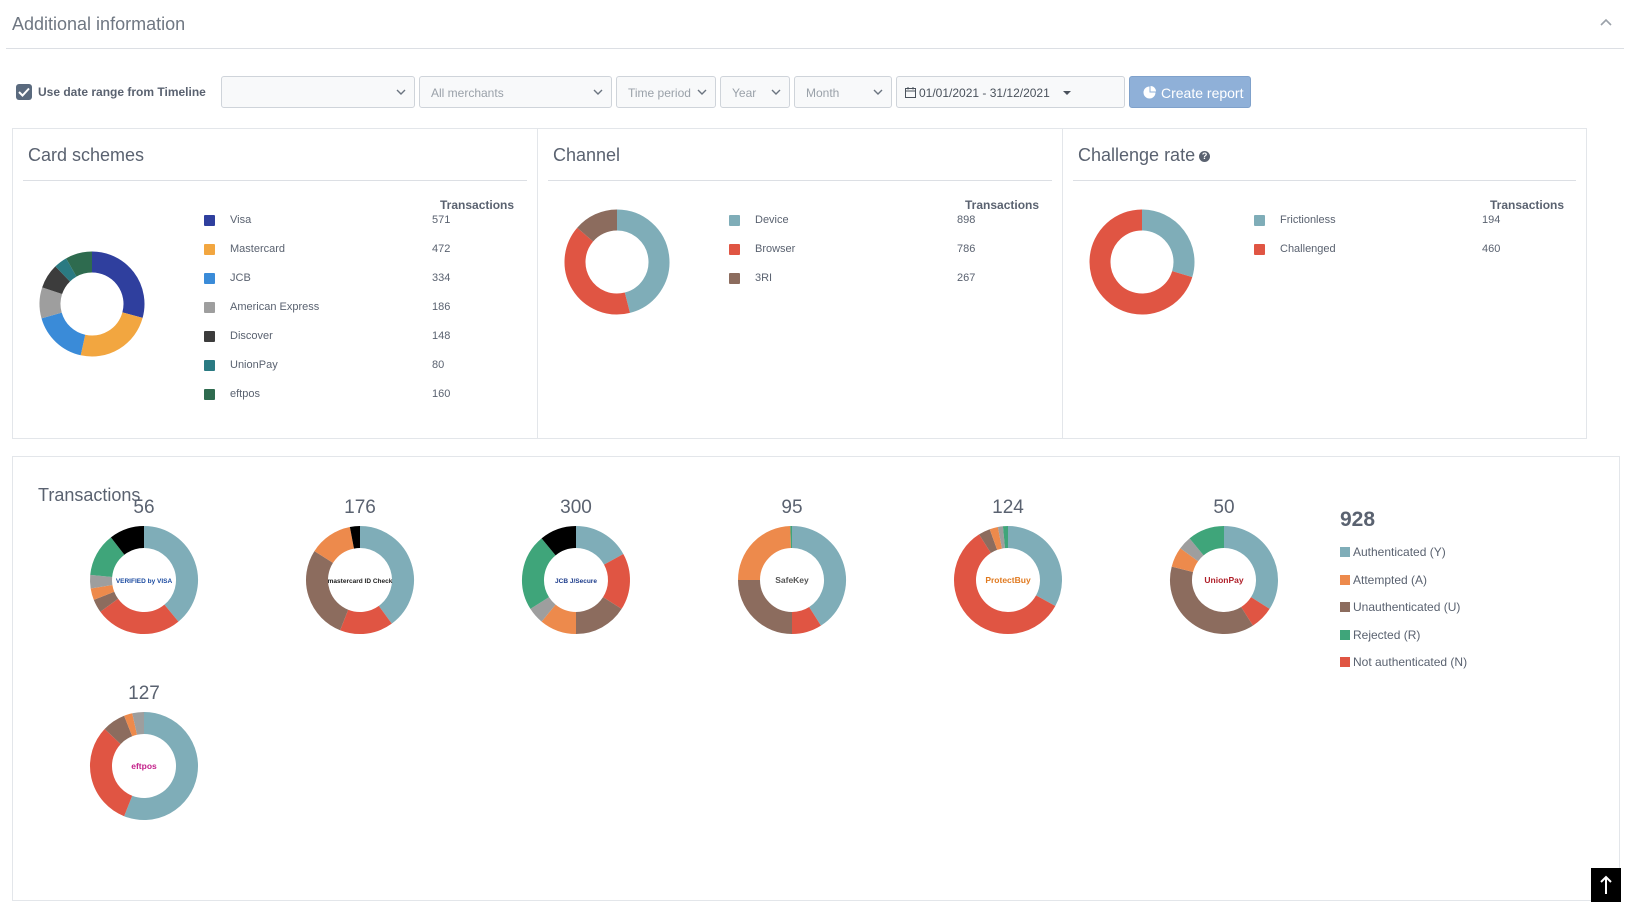 The width and height of the screenshot is (1629, 908). I want to click on scheme-breakdown: 127 eftpos, so click(144, 768).